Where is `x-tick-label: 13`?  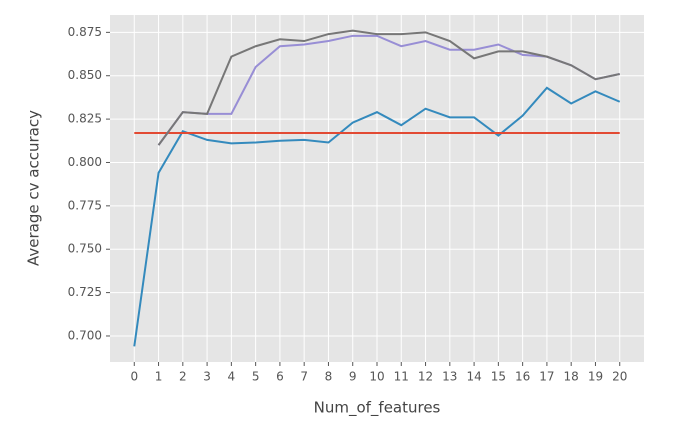 x-tick-label: 13 is located at coordinates (449, 377).